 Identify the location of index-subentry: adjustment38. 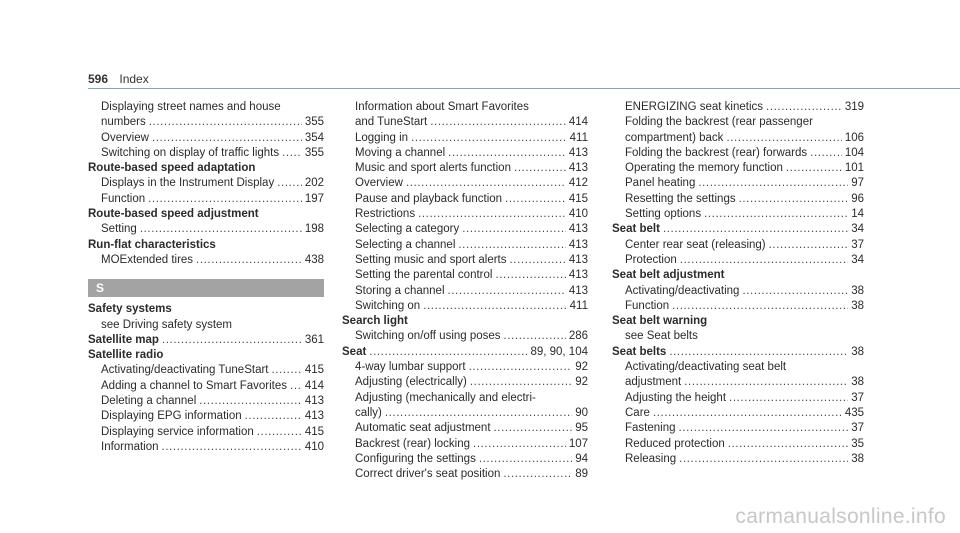
(738, 382).